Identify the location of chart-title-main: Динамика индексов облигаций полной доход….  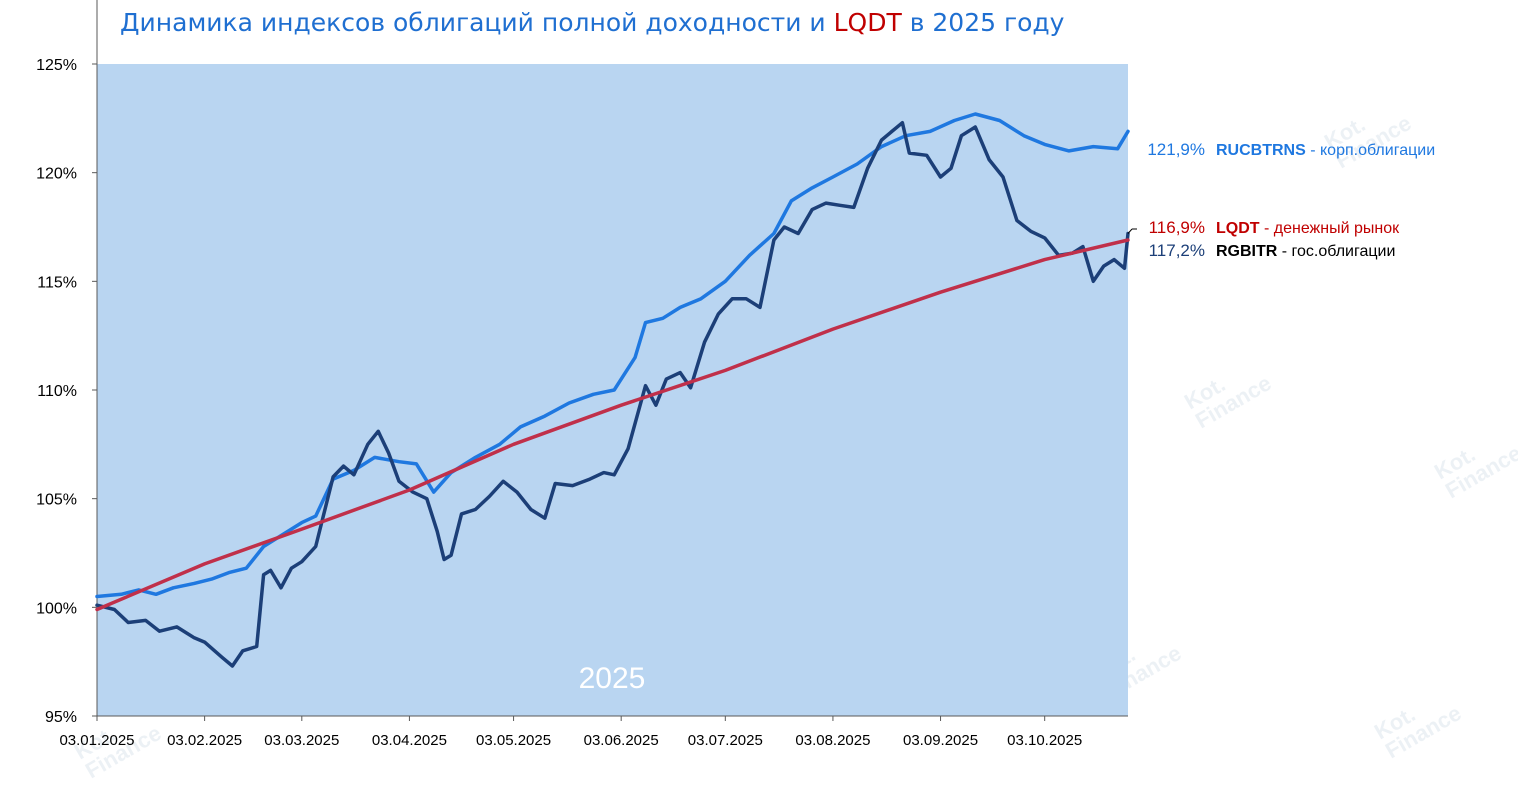
(477, 22).